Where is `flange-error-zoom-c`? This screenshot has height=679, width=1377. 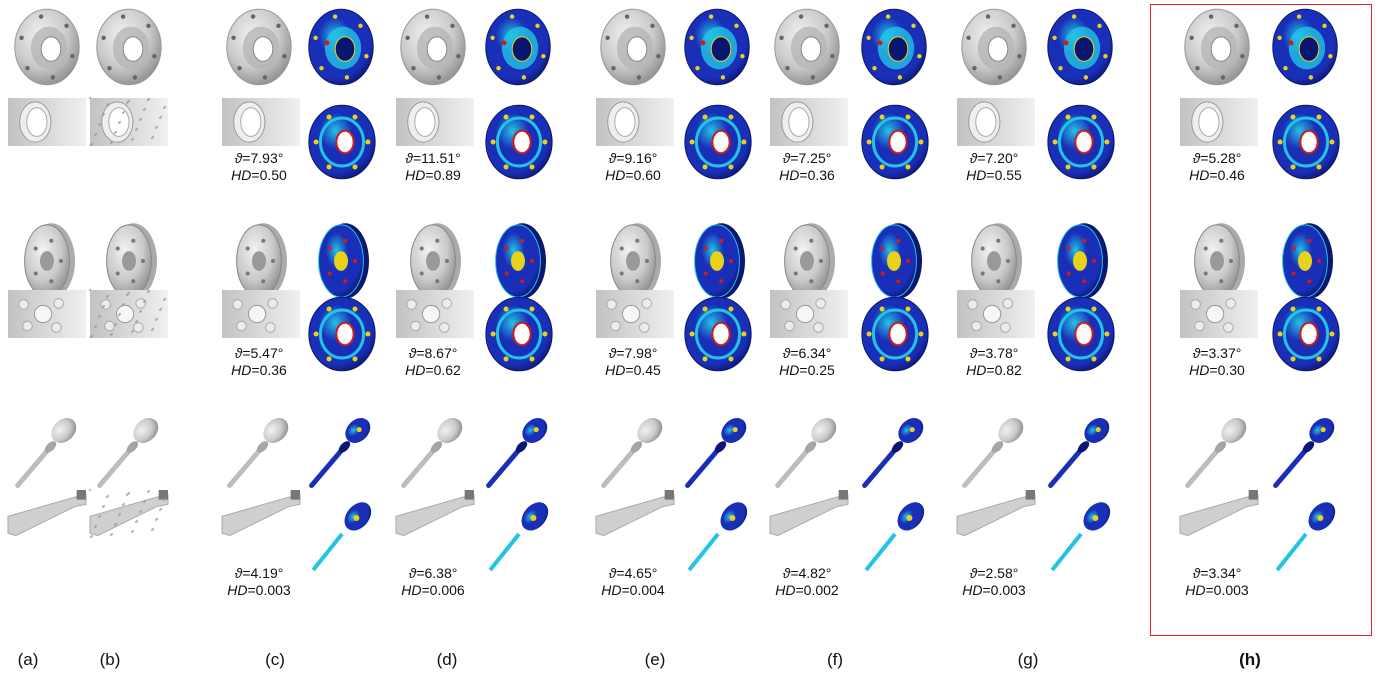
flange-error-zoom-c is located at coordinates (342, 142).